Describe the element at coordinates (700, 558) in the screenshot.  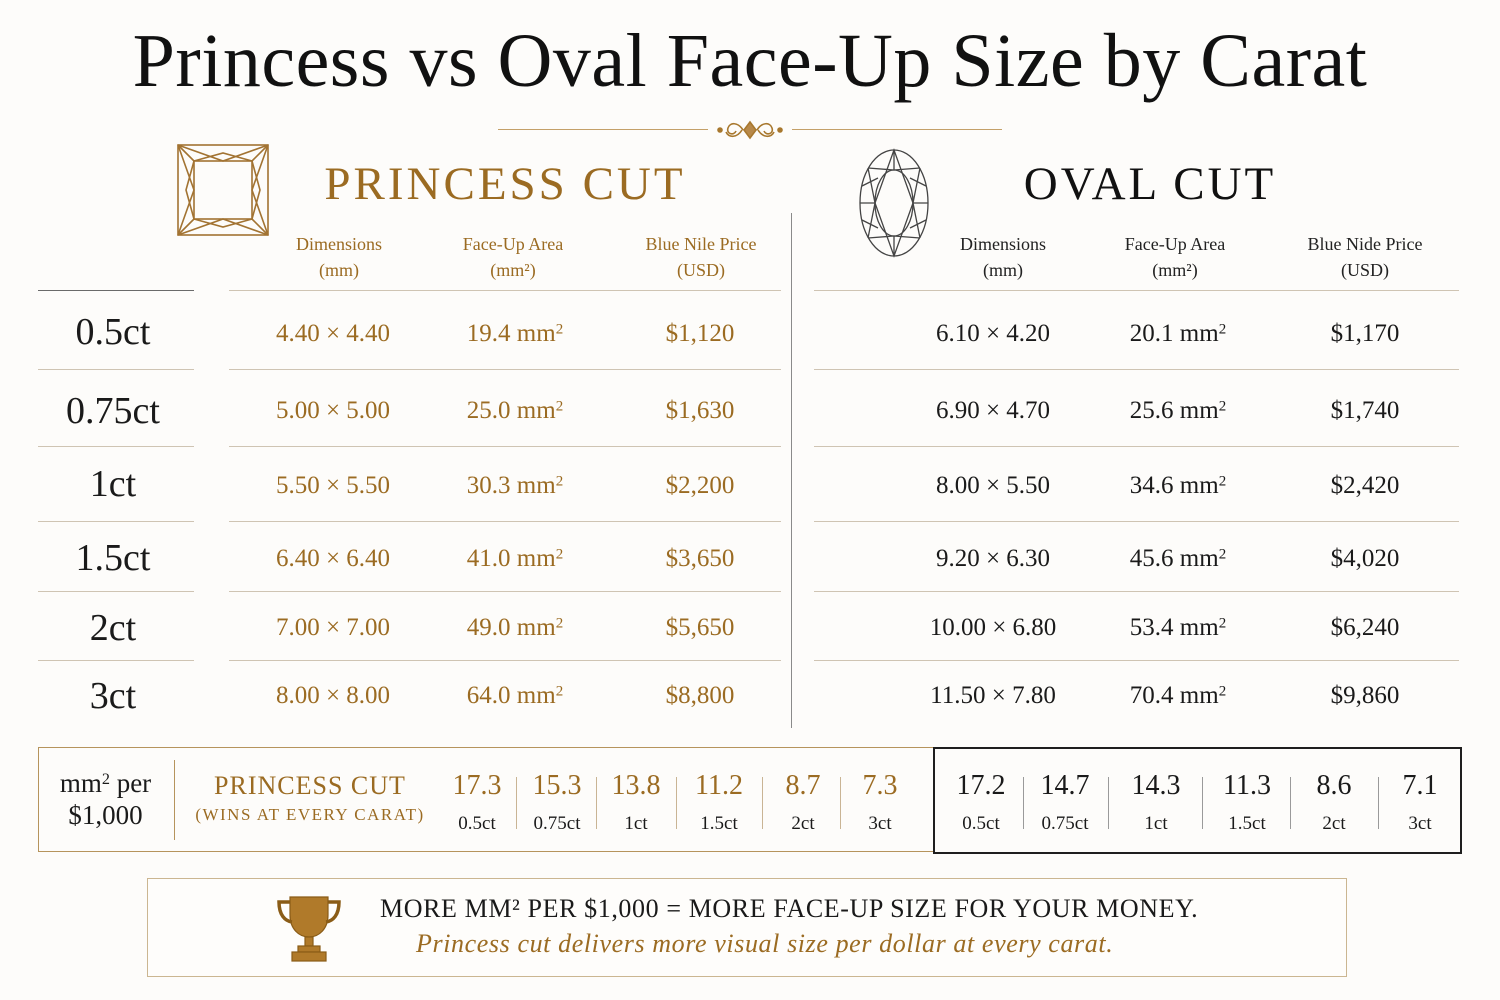
I see `princess-price: $3,650` at that location.